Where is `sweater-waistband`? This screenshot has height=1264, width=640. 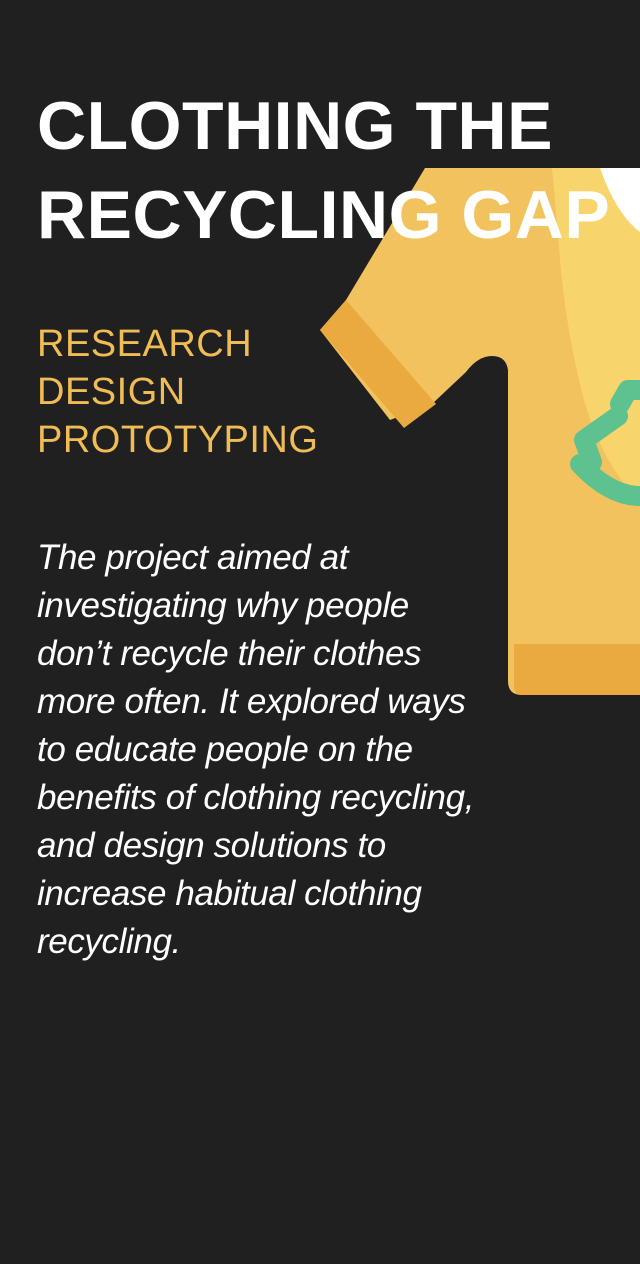
sweater-waistband is located at coordinates (577, 669).